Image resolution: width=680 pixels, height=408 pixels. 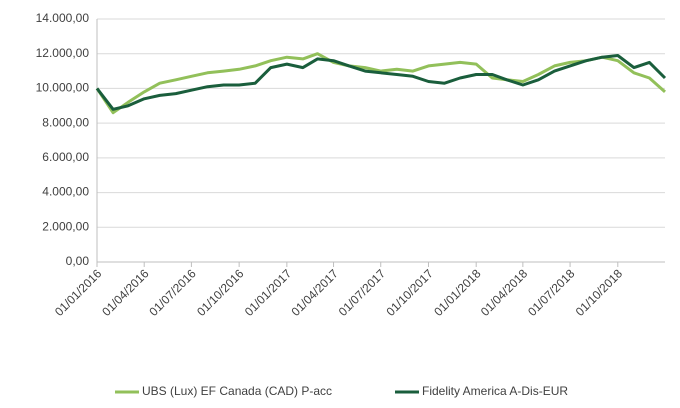 I want to click on y-tick-label: 4.000,00, so click(x=65, y=192).